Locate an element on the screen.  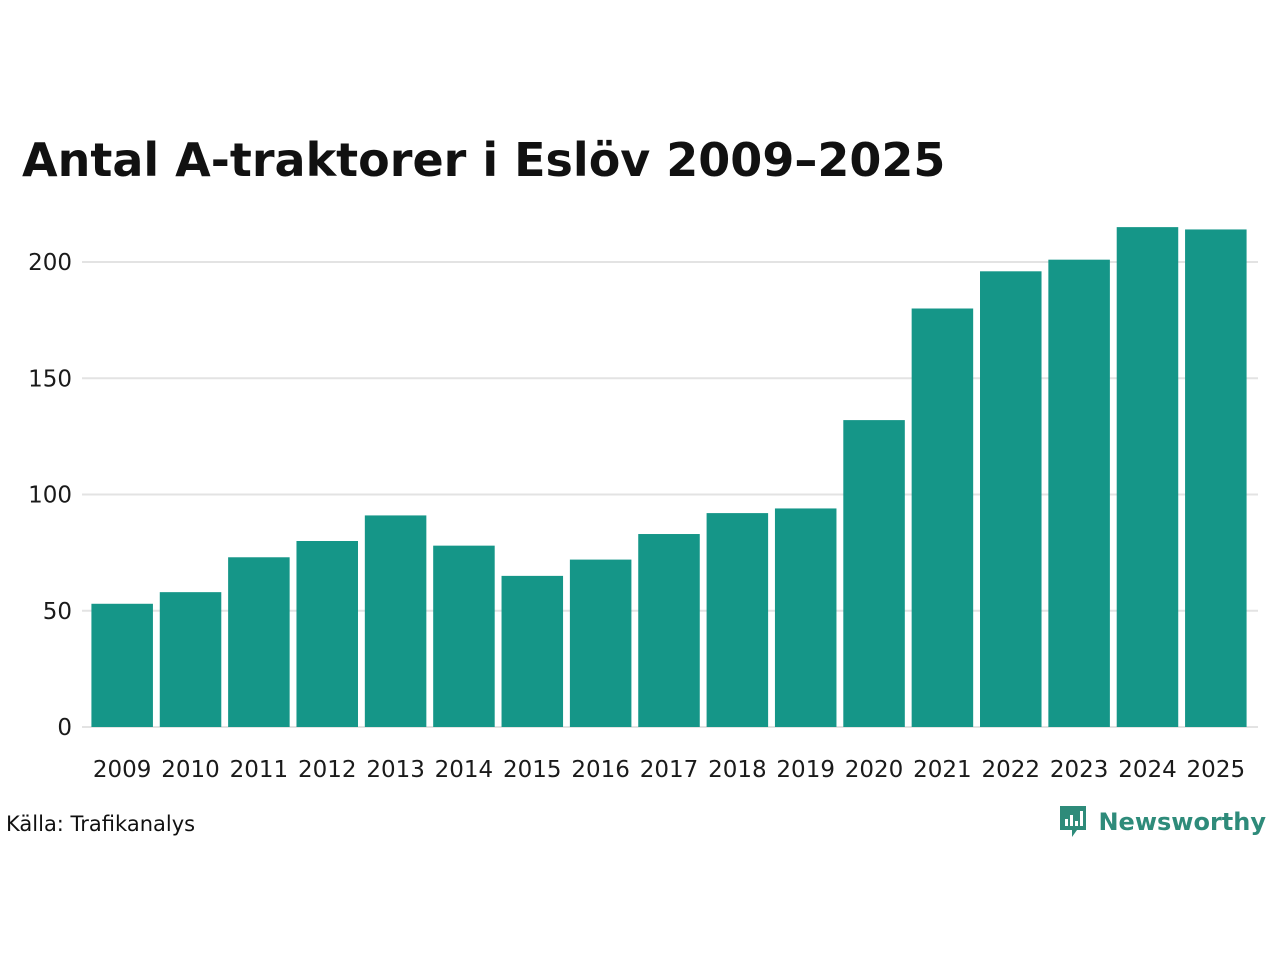
bar-2020 is located at coordinates (874, 573).